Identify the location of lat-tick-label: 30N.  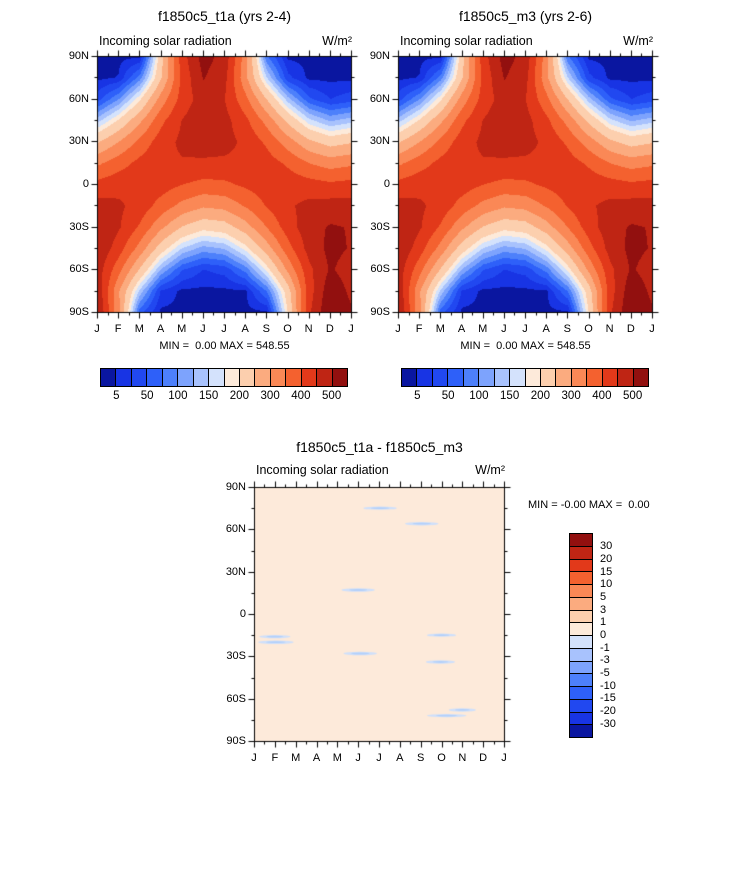
(379, 141).